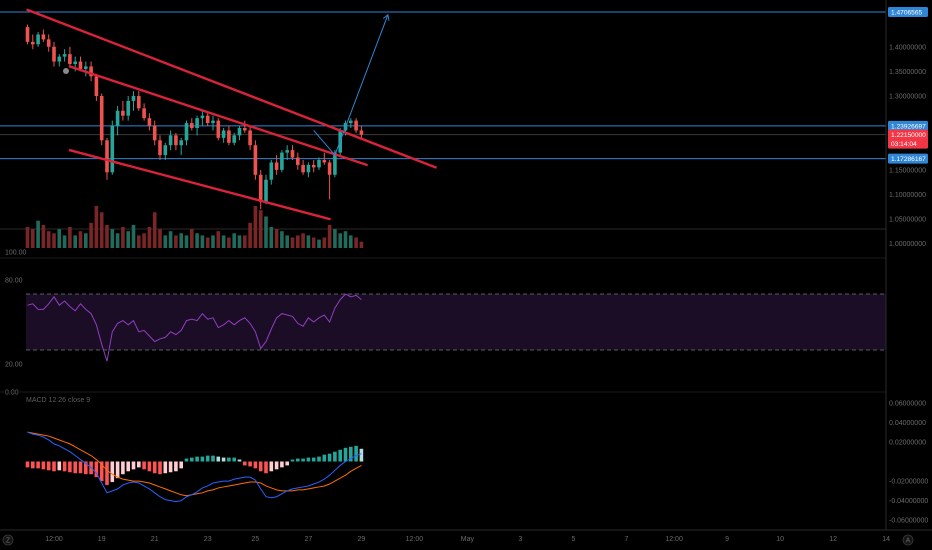 This screenshot has width=932, height=550. I want to click on time-tick-label: 19, so click(102, 539).